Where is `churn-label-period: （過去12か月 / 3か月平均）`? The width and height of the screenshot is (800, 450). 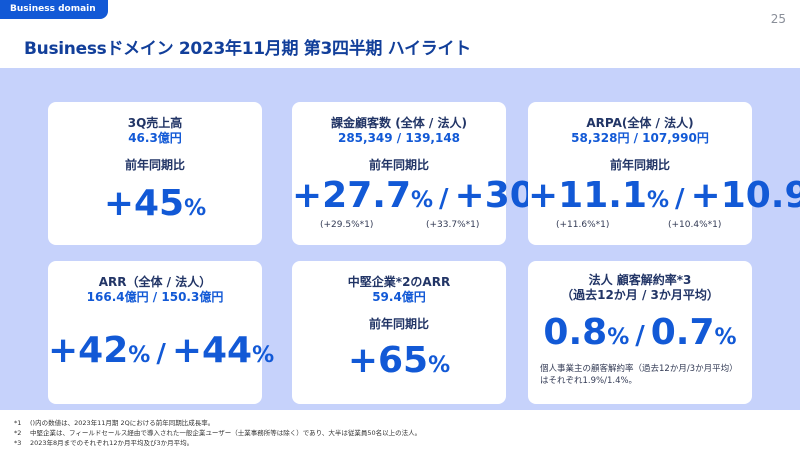 churn-label-period: （過去12か月 / 3か月平均） is located at coordinates (640, 295).